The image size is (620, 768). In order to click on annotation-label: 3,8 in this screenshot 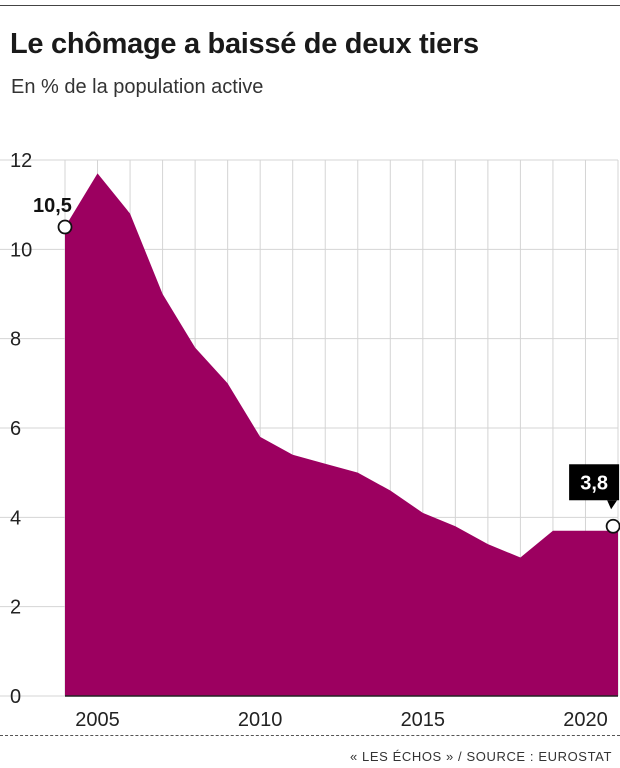, I will do `click(594, 483)`.